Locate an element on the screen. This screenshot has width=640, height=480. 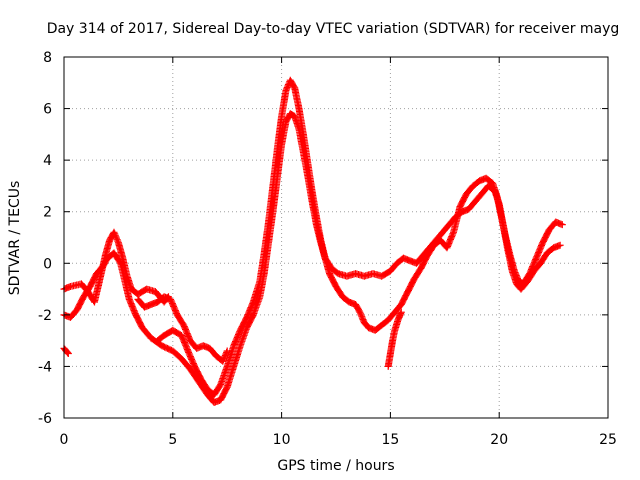
x-tick-label: 0 is located at coordinates (64, 440).